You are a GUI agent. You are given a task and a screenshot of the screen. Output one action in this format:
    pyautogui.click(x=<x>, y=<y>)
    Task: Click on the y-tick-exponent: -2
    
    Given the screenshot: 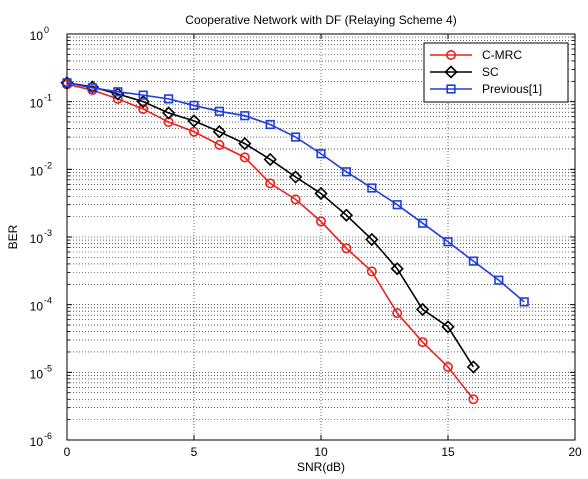 What is the action you would take?
    pyautogui.click(x=48, y=165)
    